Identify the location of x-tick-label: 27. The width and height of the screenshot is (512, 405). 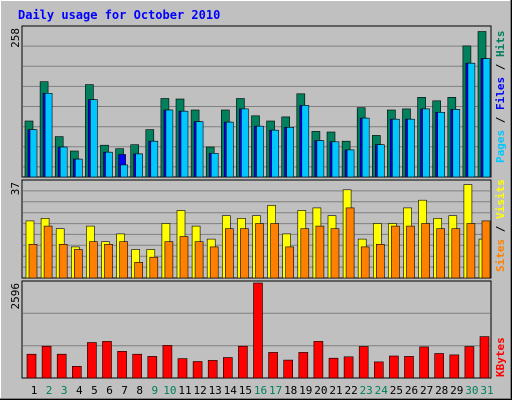
(426, 390).